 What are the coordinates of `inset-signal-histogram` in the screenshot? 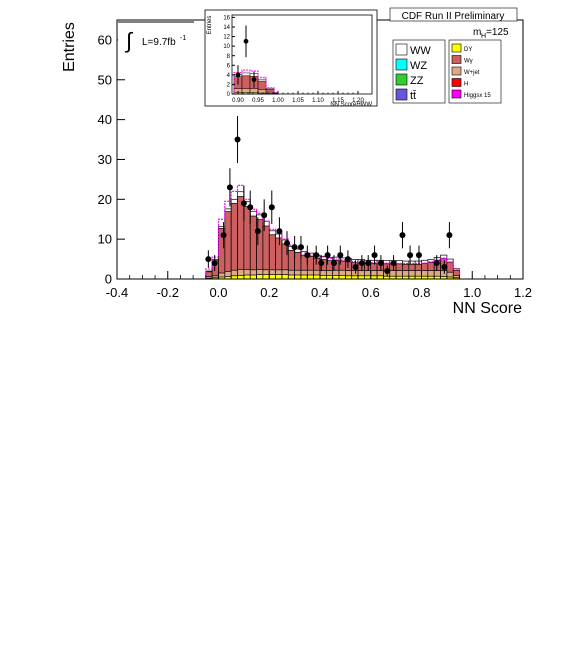 It's located at (256, 81).